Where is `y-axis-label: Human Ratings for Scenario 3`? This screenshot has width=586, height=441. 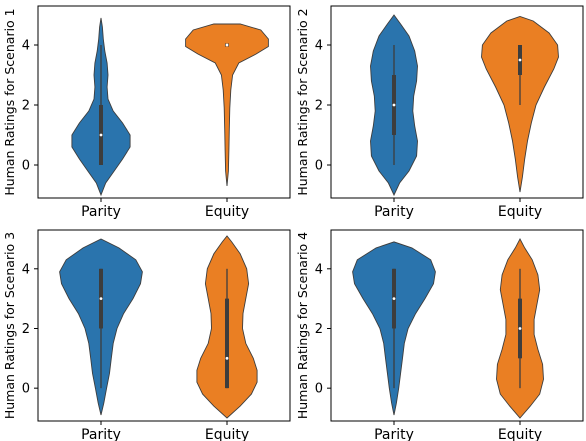 y-axis-label: Human Ratings for Scenario 3 is located at coordinates (9, 325).